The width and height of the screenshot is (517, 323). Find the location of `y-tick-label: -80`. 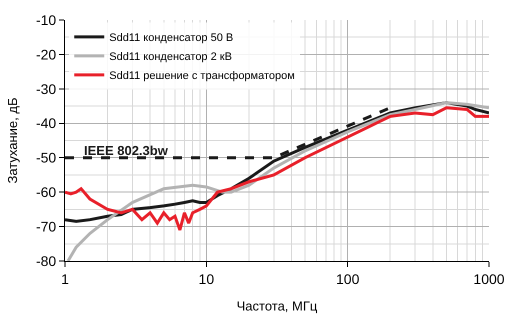

y-tick-label: -80 is located at coordinates (46, 260).